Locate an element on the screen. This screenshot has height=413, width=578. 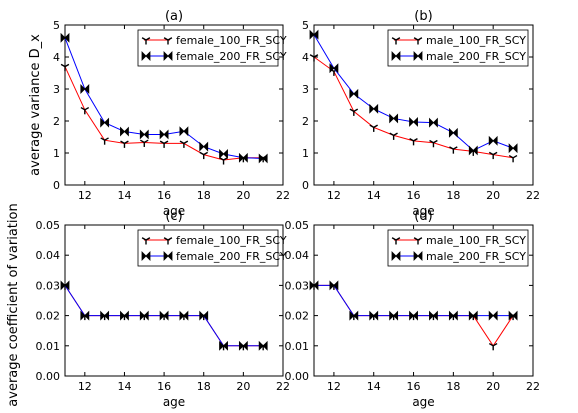
panel-4-ytick-label-3: 0.03 is located at coordinates (297, 285).